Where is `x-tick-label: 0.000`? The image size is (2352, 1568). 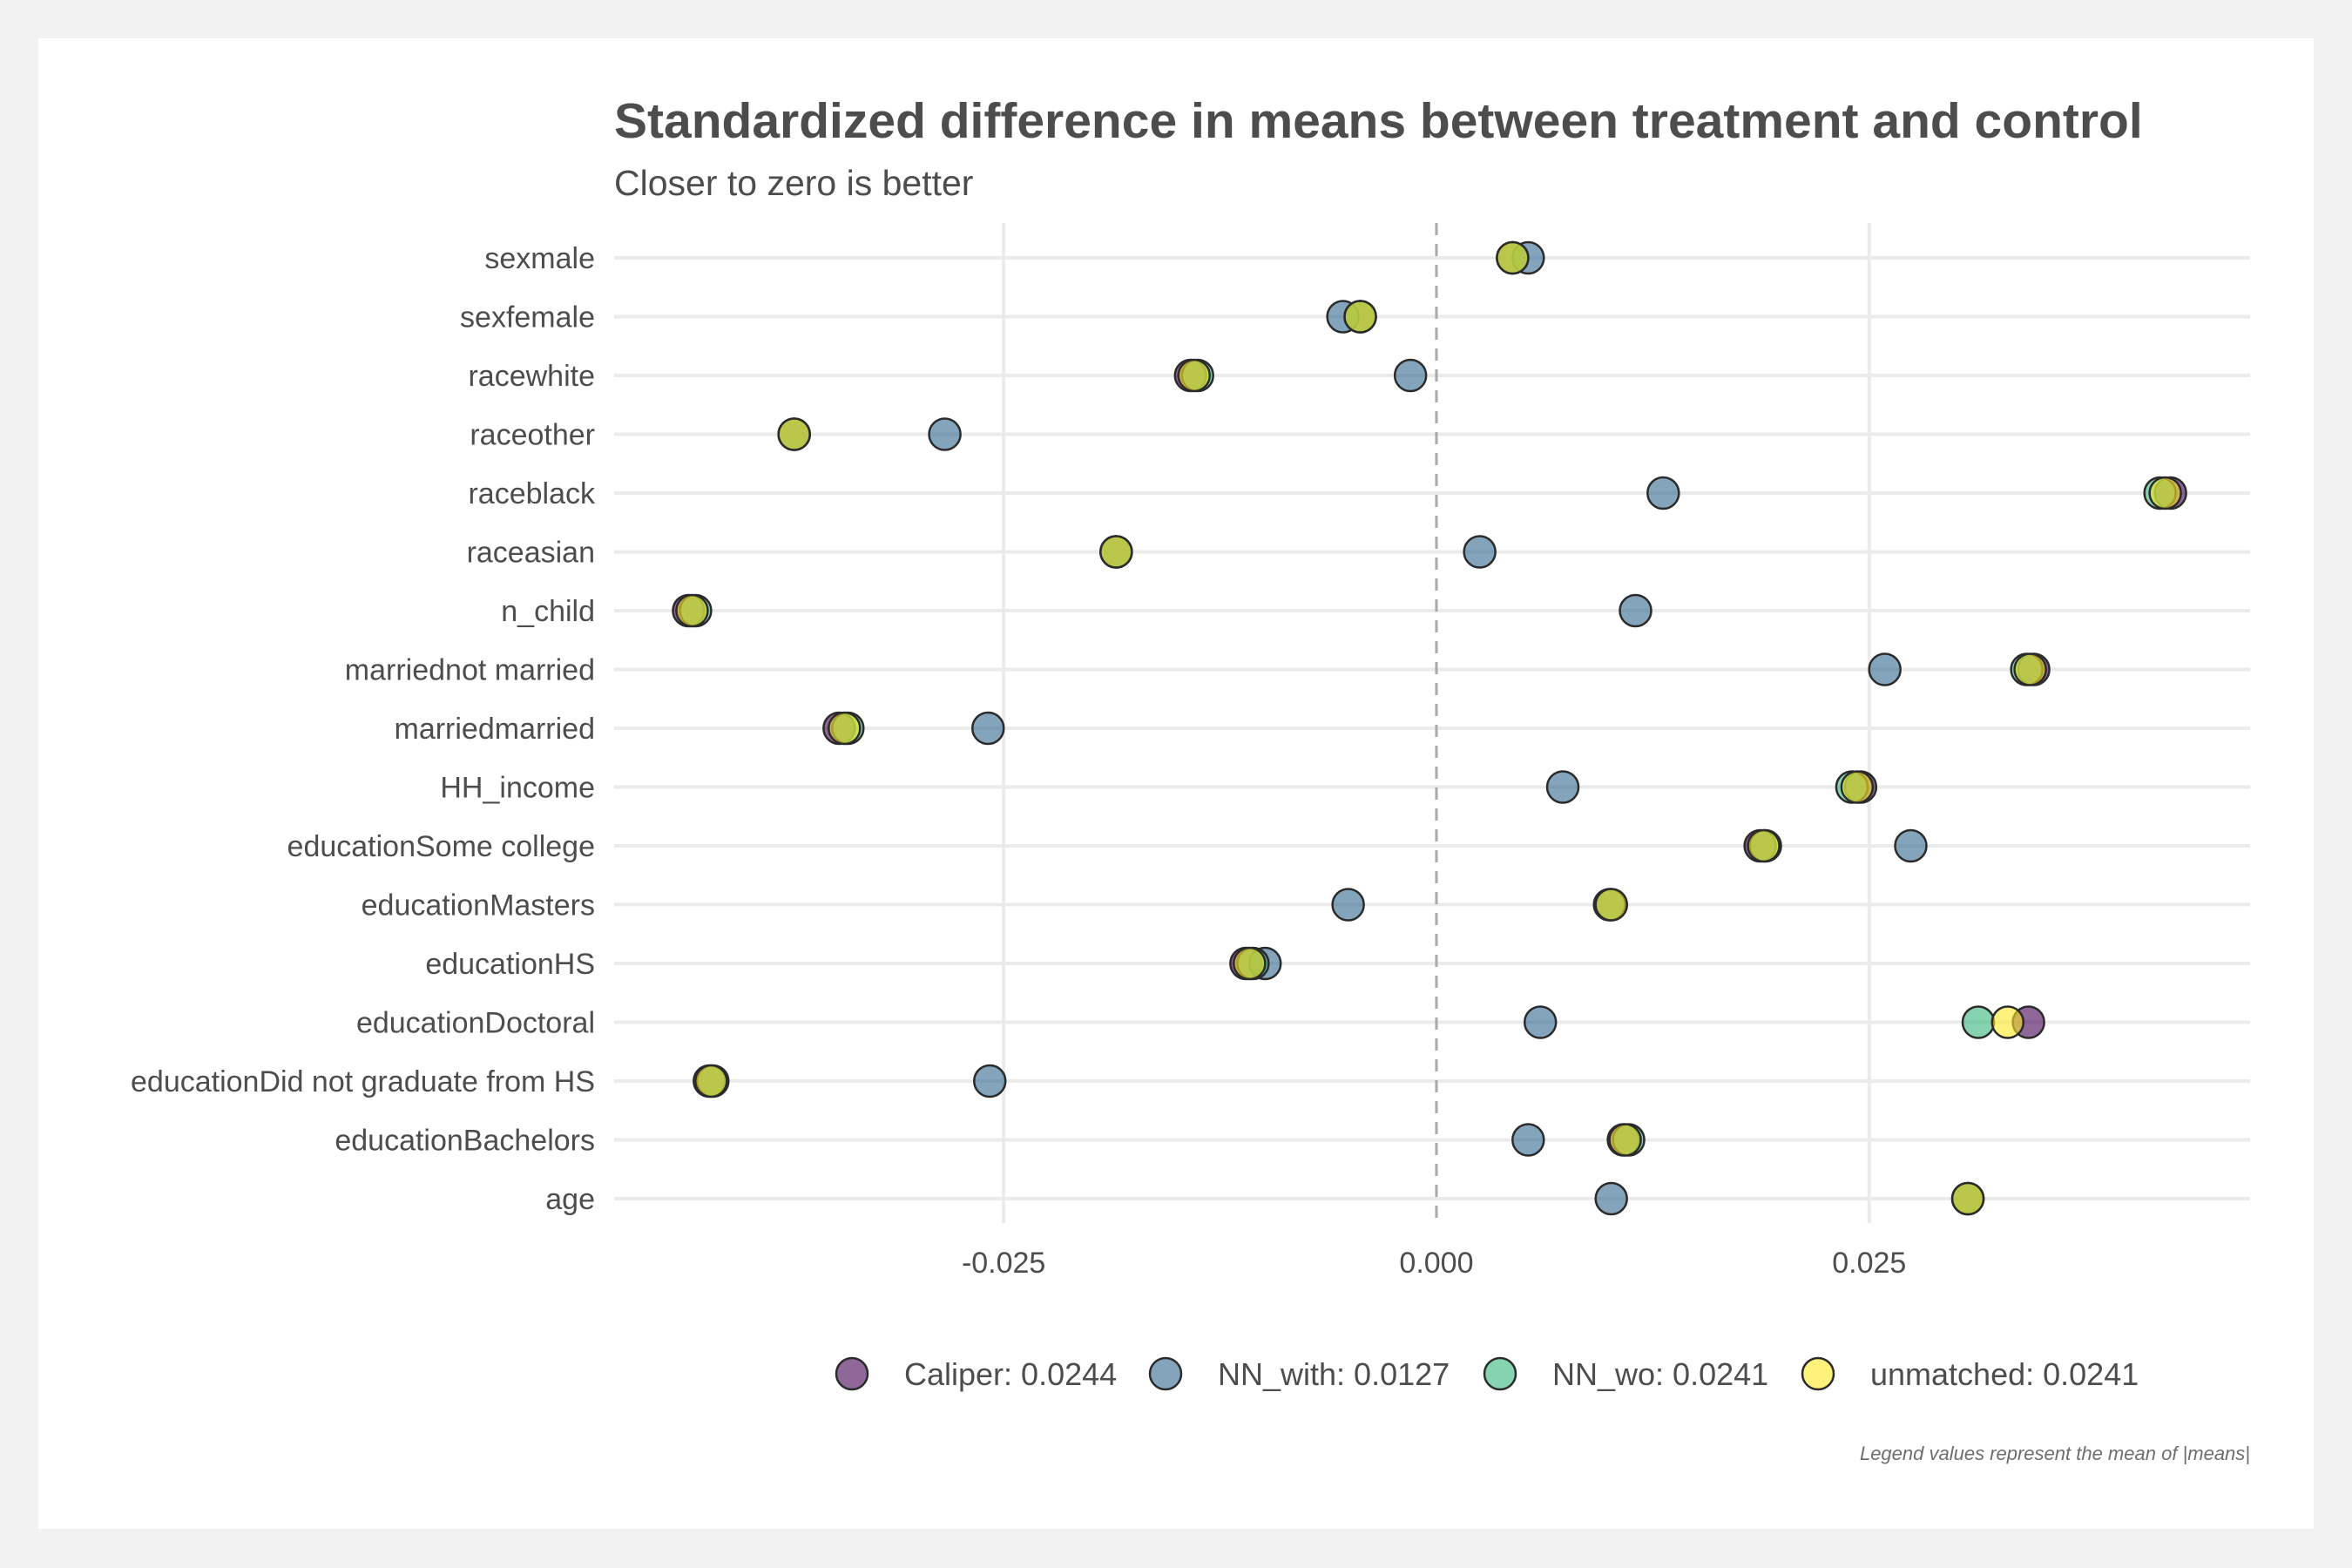
x-tick-label: 0.000 is located at coordinates (1436, 1263).